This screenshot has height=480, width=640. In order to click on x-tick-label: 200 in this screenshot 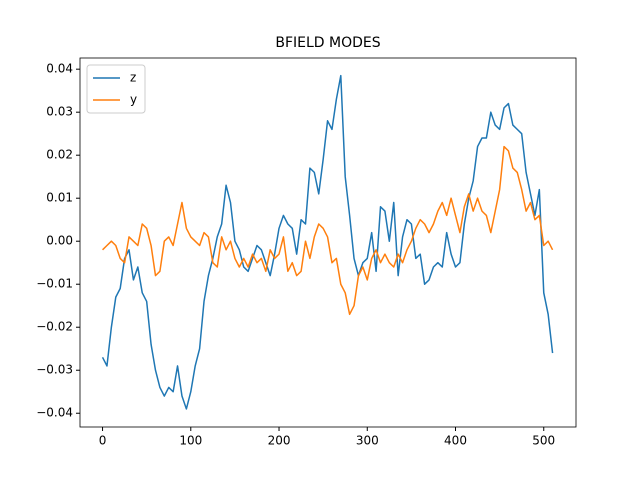, I will do `click(279, 441)`.